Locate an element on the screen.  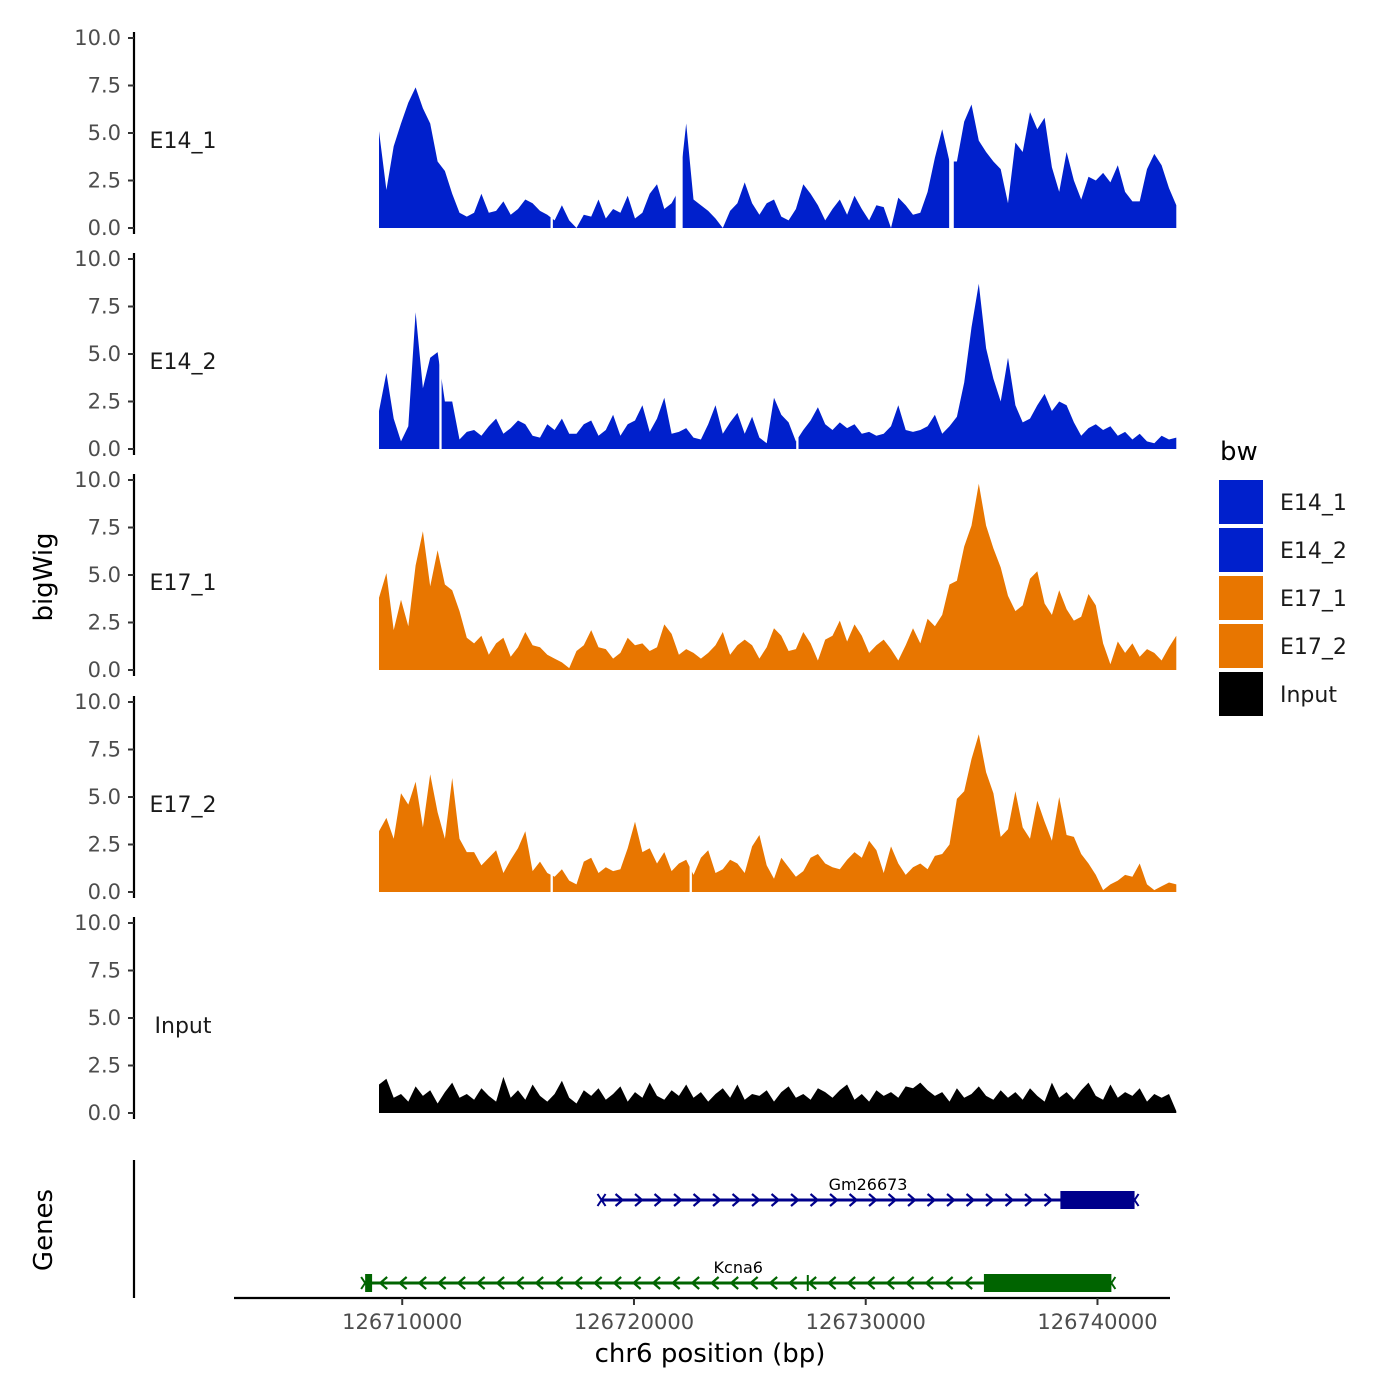
legend-label: E14_1 is located at coordinates (1313, 503).